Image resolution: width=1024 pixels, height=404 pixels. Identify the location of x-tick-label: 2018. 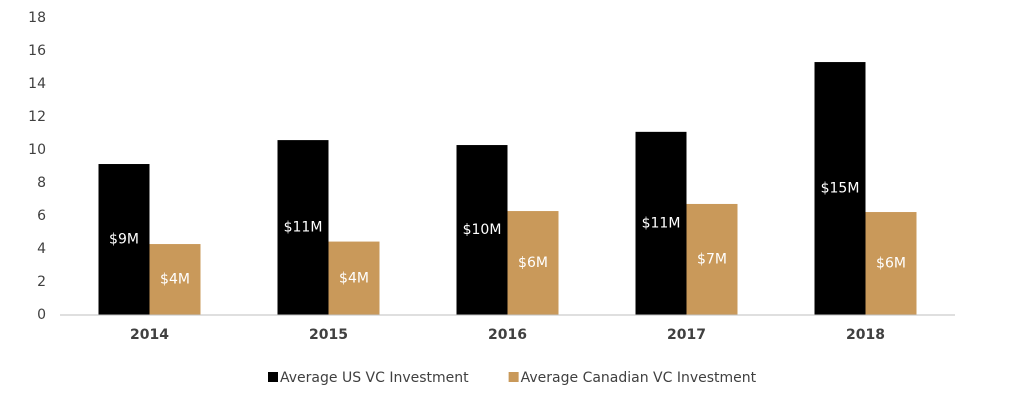
(865, 335).